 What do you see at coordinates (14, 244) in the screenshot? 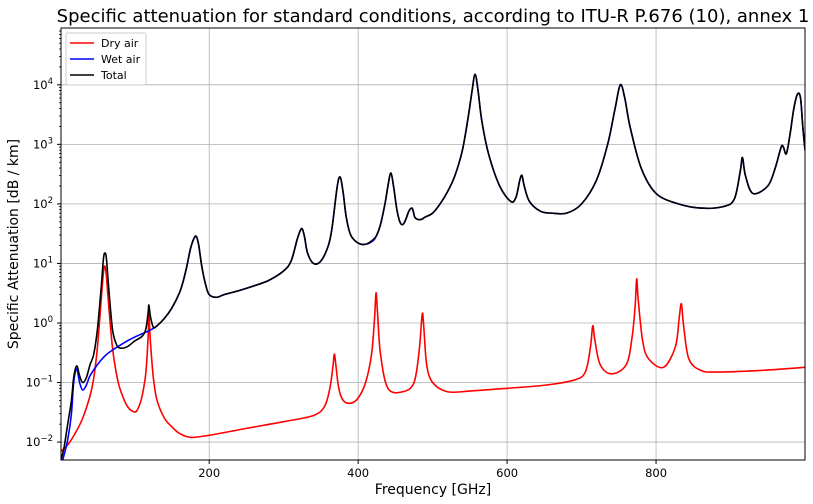
I see `y-axis-label: Specific Attenuation [dB / km]` at bounding box center [14, 244].